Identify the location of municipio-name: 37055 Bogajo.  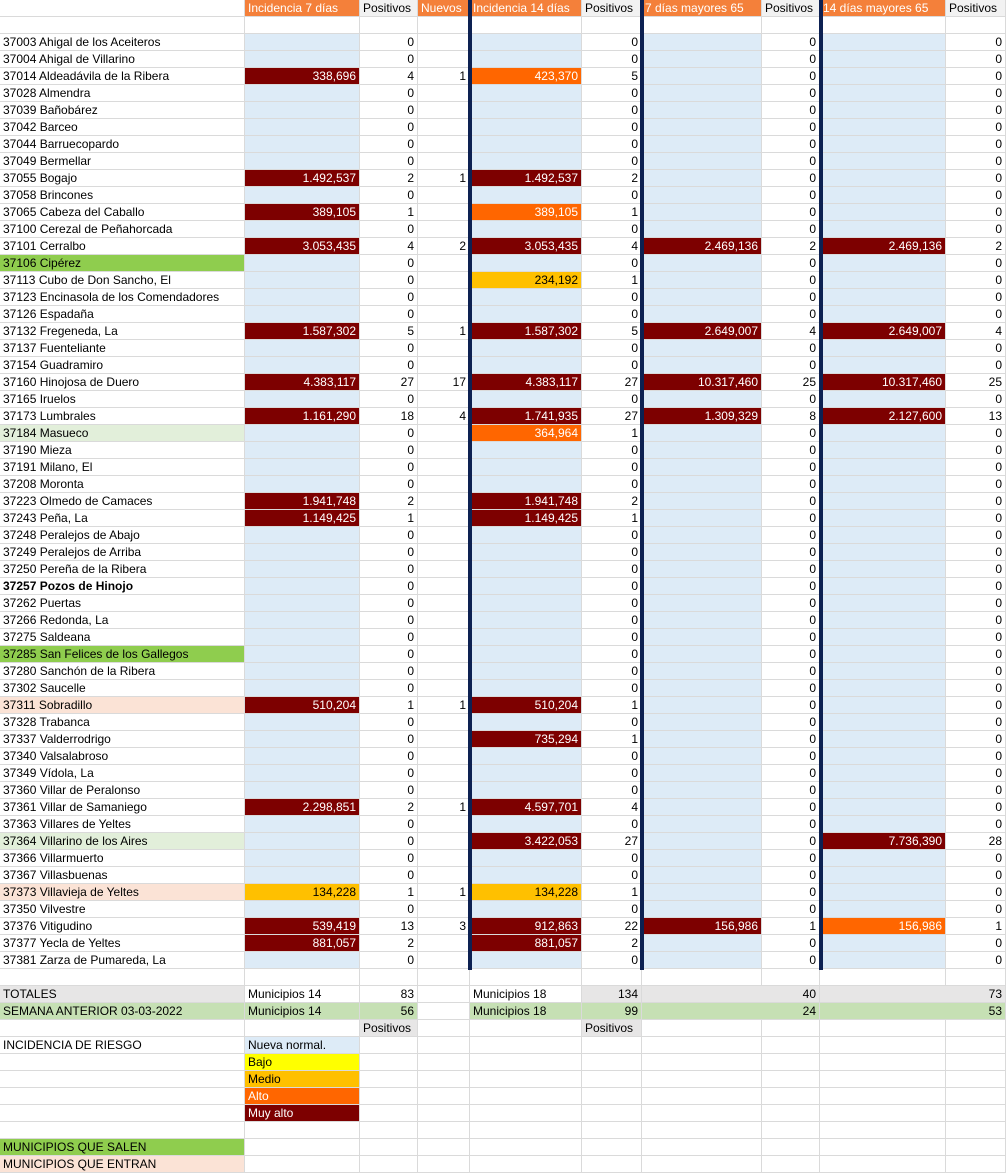
(122, 178).